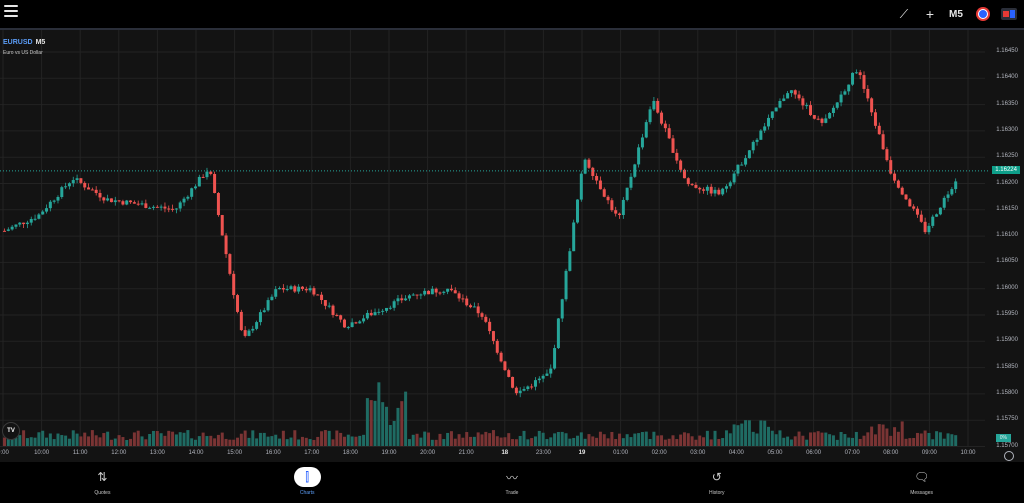  Describe the element at coordinates (119, 453) in the screenshot. I see `time-tick: 12:00` at that location.